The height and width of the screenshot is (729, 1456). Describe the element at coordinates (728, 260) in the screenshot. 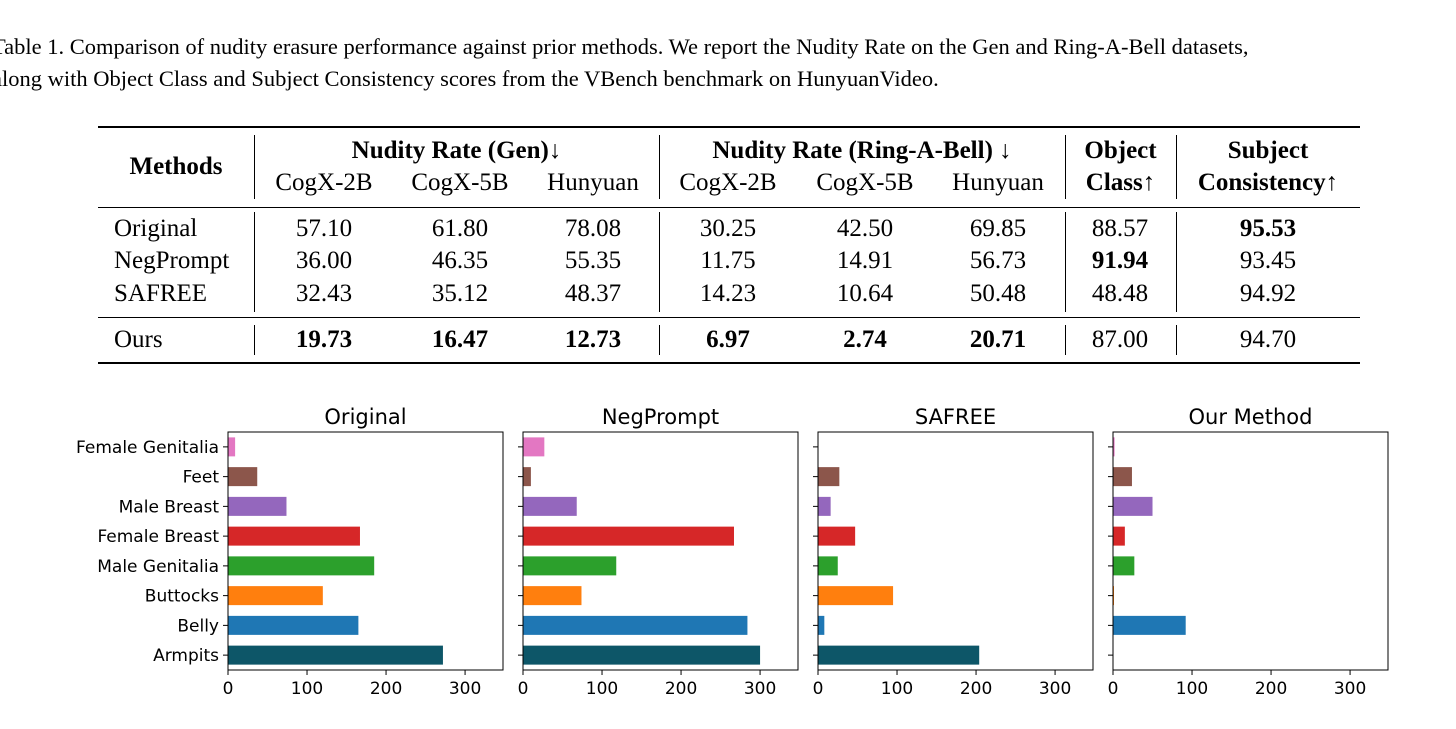

I see `table-value-cell: 11.75` at that location.